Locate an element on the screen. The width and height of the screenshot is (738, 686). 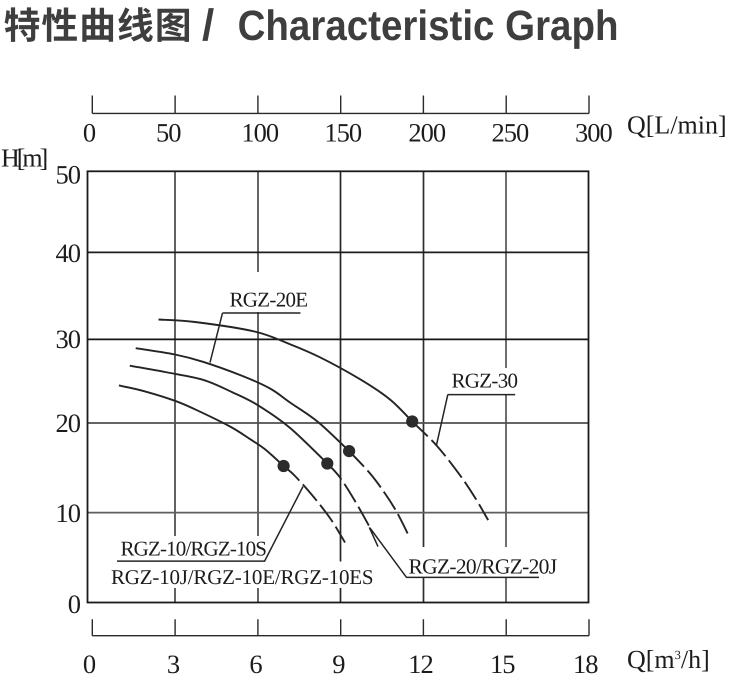
svg-text: 18 is located at coordinates (585, 664).